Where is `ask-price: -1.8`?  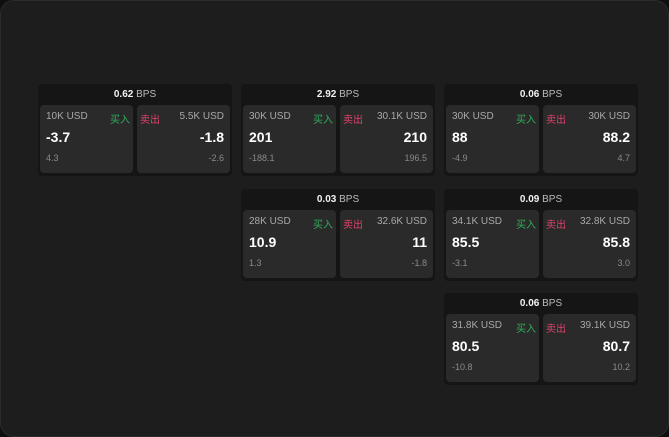
ask-price: -1.8 is located at coordinates (211, 137).